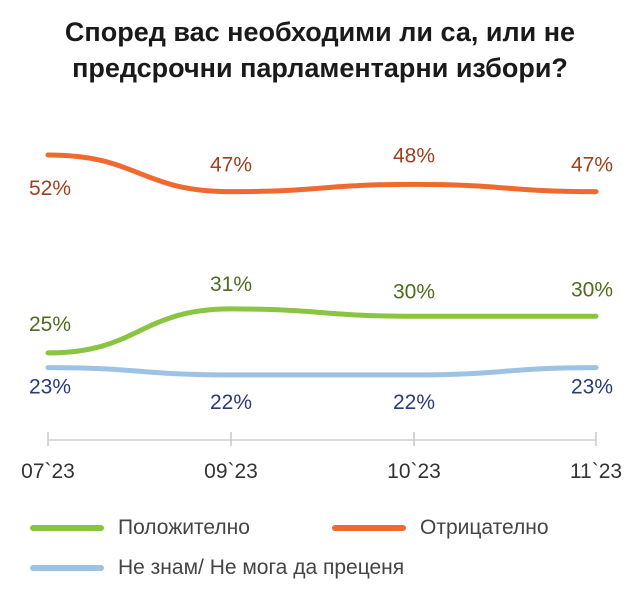 Image resolution: width=640 pixels, height=611 pixels. Describe the element at coordinates (261, 567) in the screenshot. I see `legend-label-dont-know: Не знам/ Не мога да преценя` at that location.